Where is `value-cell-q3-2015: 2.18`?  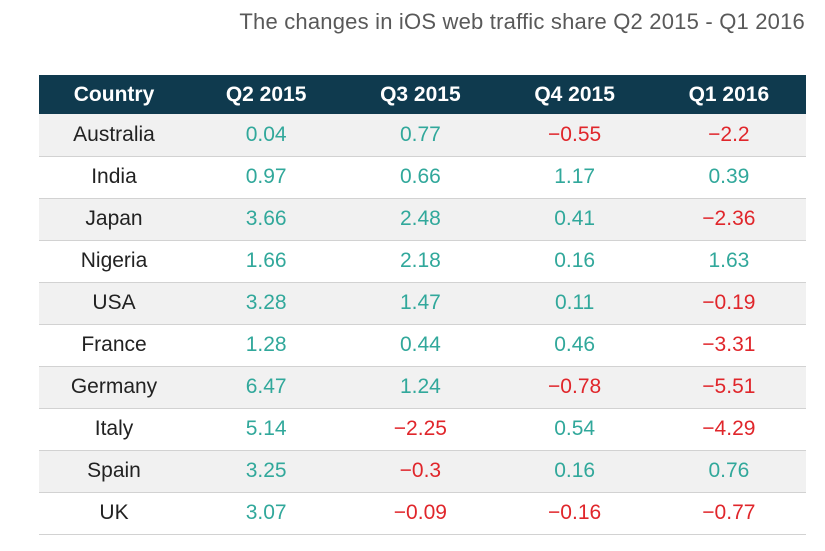
value-cell-q3-2015: 2.18 is located at coordinates (420, 261).